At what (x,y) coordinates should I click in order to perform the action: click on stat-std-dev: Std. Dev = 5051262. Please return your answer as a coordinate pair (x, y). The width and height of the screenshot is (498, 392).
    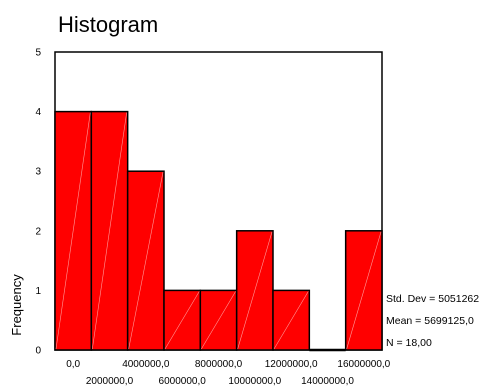
    Looking at the image, I should click on (432, 299).